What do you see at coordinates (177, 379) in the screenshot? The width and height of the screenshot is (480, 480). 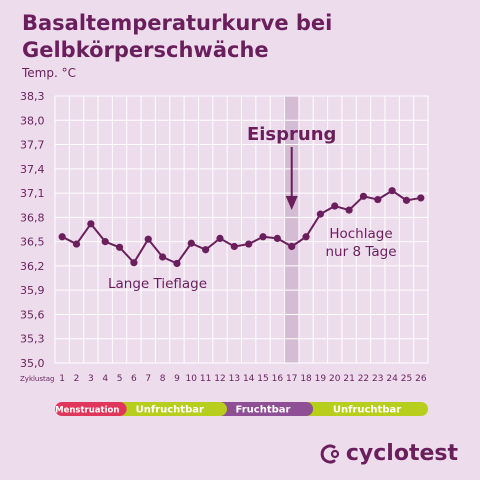 I see `x-tick-label: 9` at bounding box center [177, 379].